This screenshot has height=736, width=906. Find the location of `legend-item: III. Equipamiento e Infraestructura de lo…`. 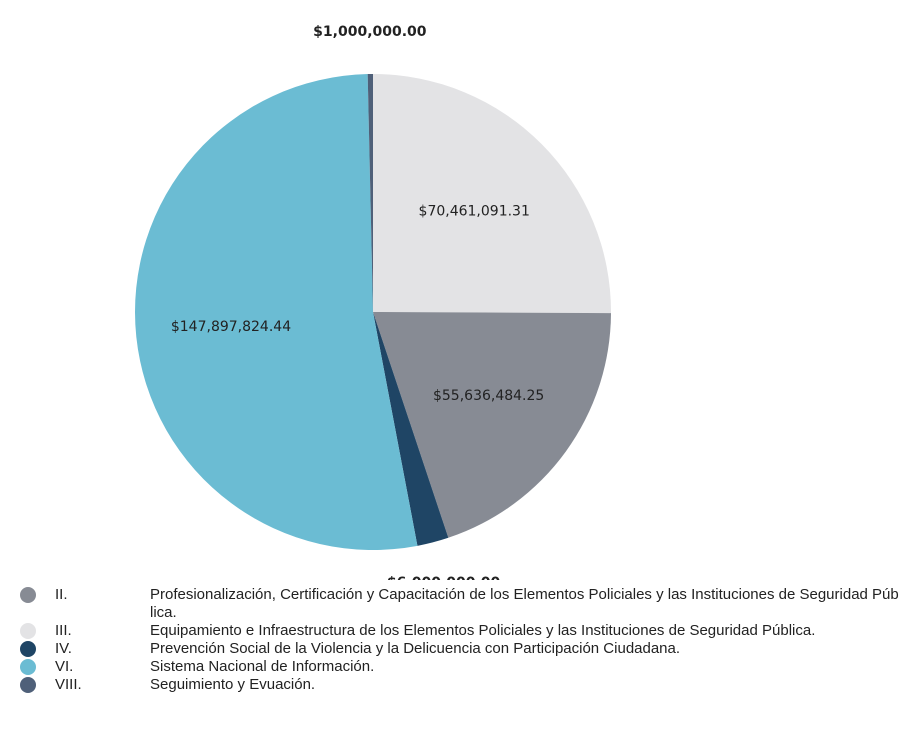

legend-item: III. Equipamiento e Infraestructura de lo… is located at coordinates (453, 631).